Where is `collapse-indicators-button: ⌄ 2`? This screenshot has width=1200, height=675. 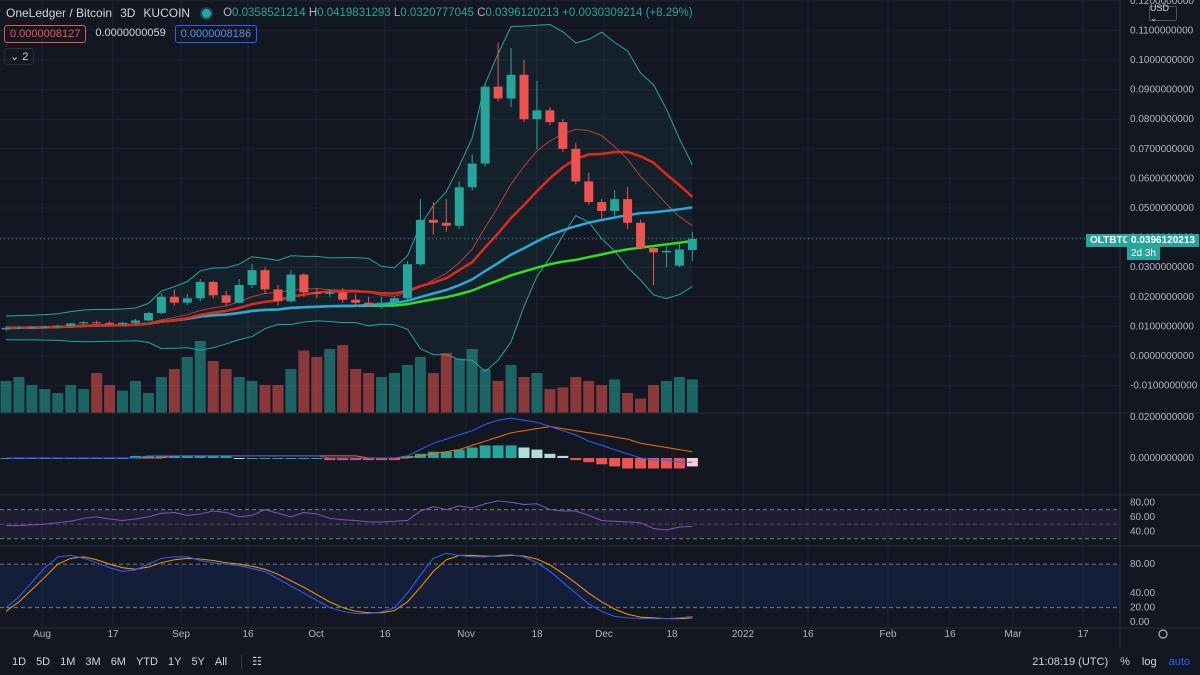
collapse-indicators-button: ⌄ 2 is located at coordinates (19, 56).